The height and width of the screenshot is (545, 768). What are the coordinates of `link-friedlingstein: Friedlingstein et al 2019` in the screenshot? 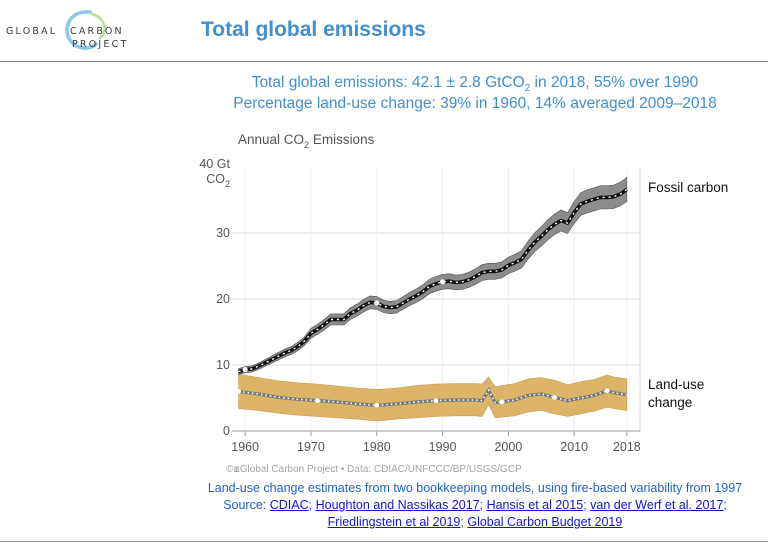 It's located at (394, 522).